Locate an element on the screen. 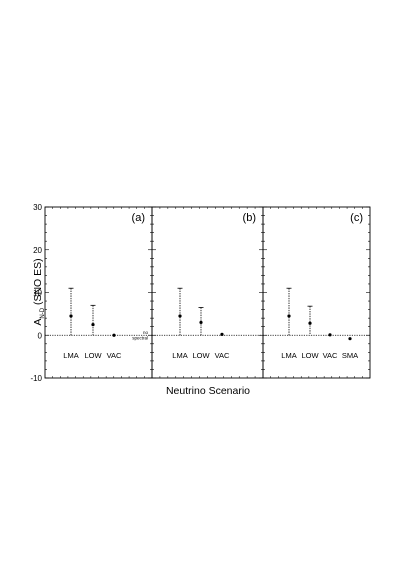 This screenshot has width=415, height=588. y-tick-label: 10 is located at coordinates (37, 293).